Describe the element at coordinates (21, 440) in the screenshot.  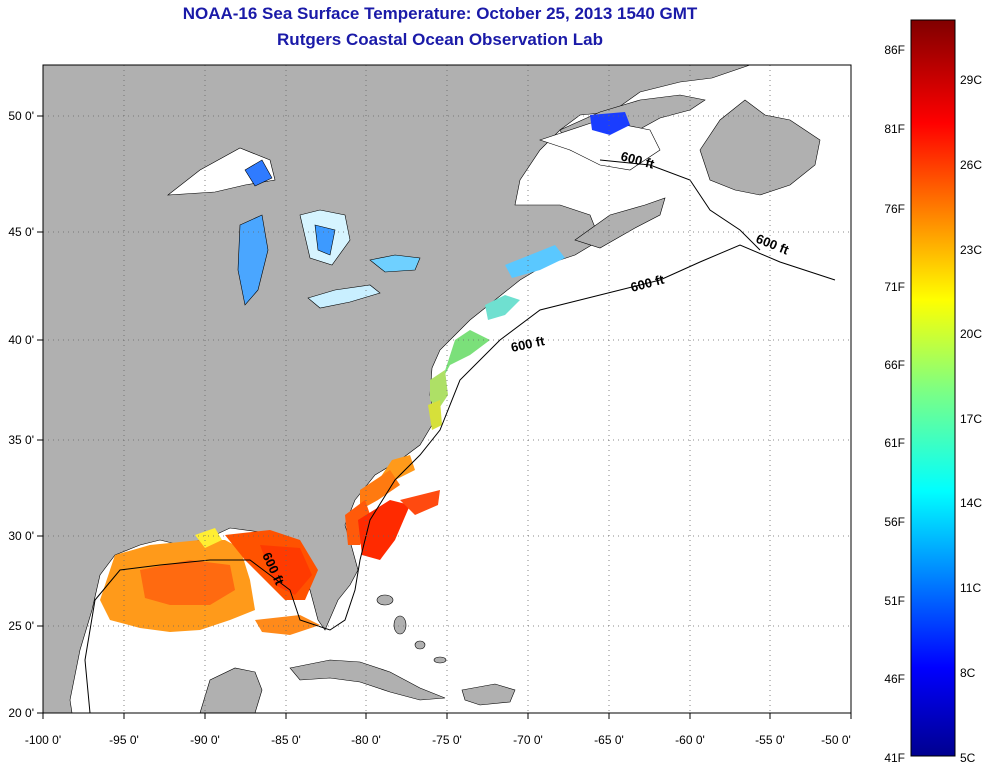
I see `lat-tick: 35 0'` at that location.